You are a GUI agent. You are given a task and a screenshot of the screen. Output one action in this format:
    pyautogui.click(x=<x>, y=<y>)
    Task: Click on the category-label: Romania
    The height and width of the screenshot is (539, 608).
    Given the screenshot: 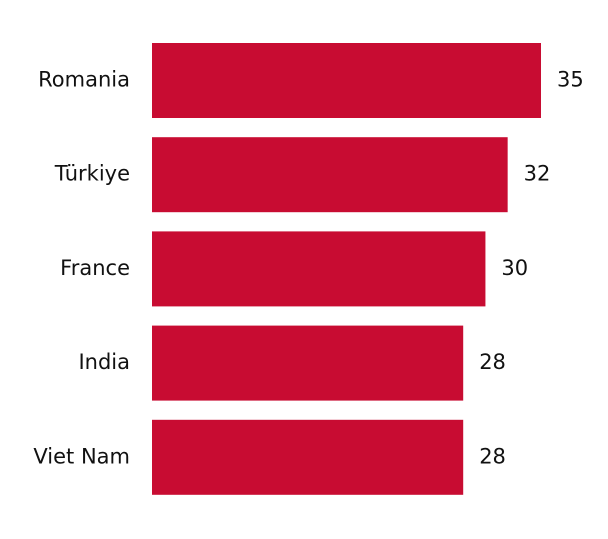 What is the action you would take?
    pyautogui.click(x=84, y=80)
    